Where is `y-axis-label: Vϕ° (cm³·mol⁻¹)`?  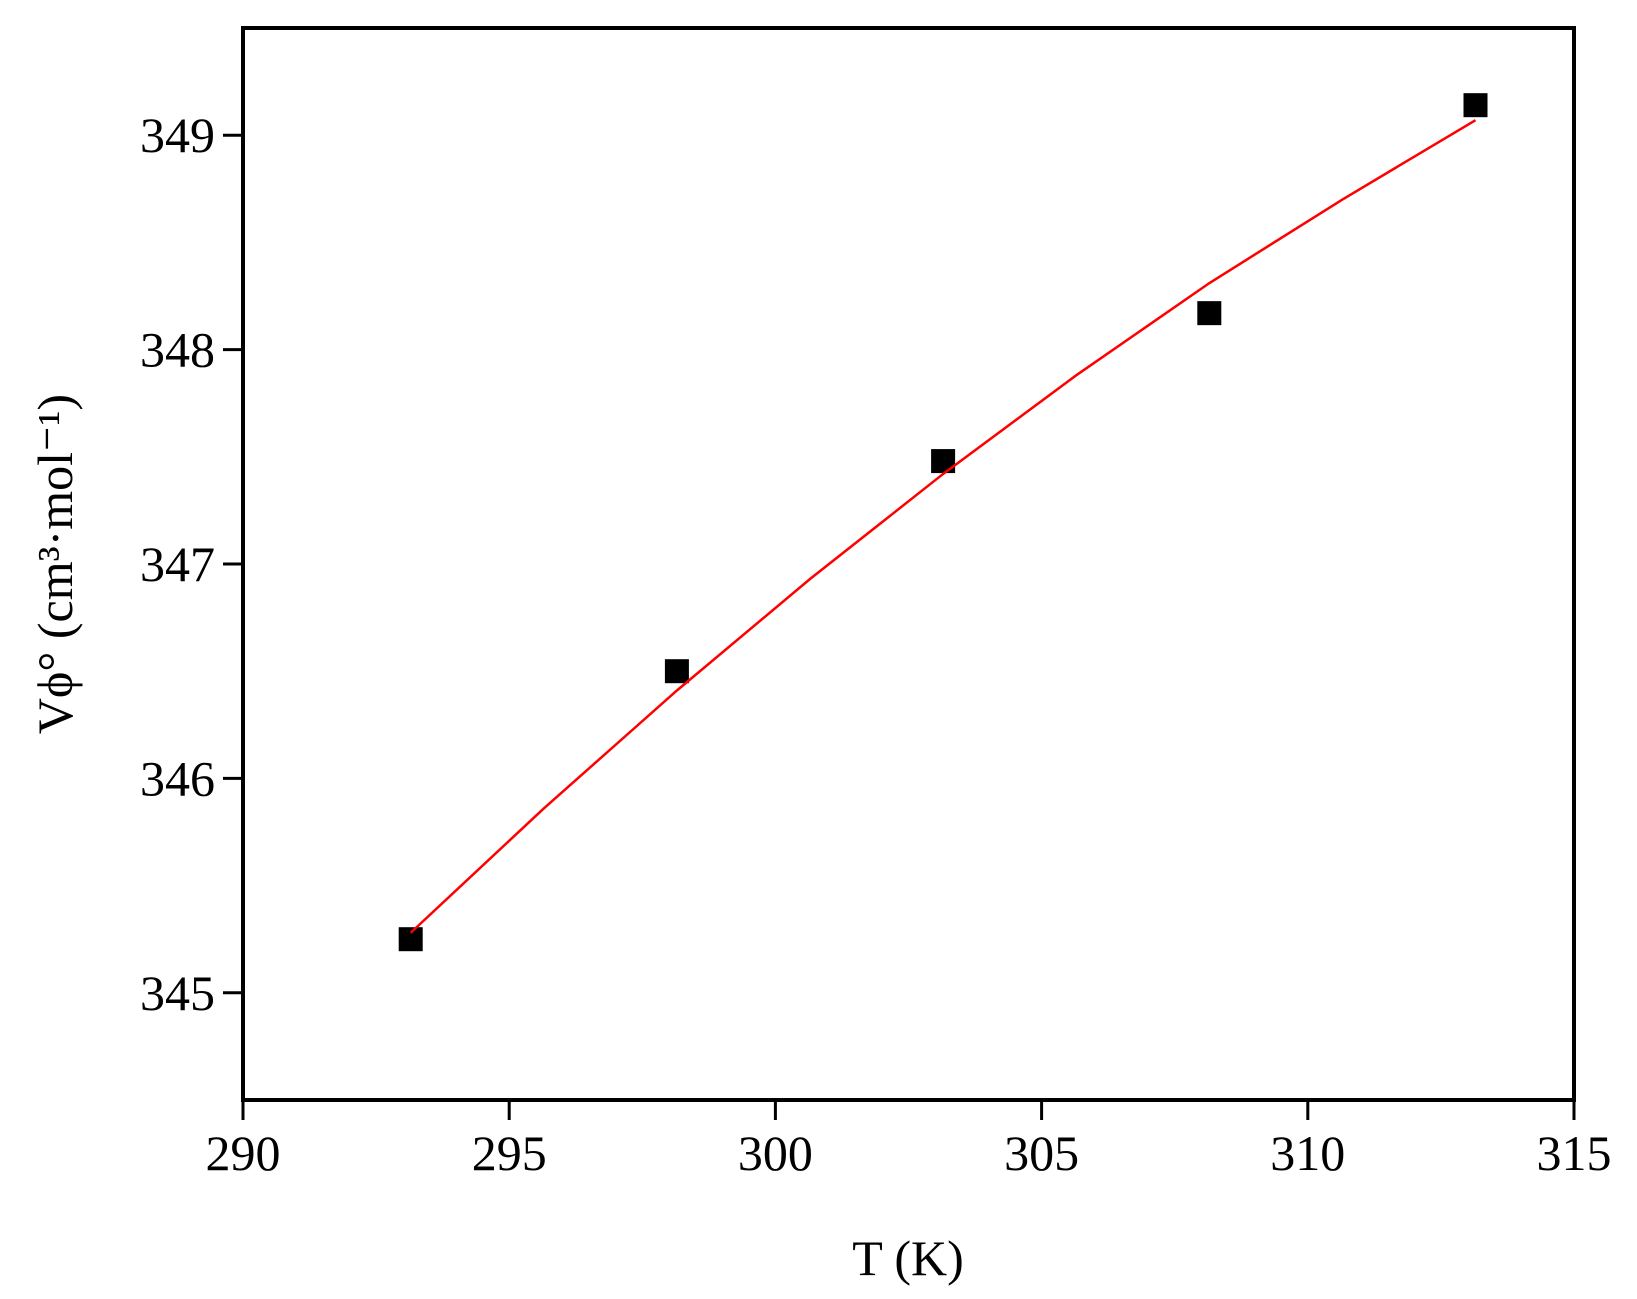
y-axis-label: Vϕ° (cm³·mol⁻¹) is located at coordinates (55, 564).